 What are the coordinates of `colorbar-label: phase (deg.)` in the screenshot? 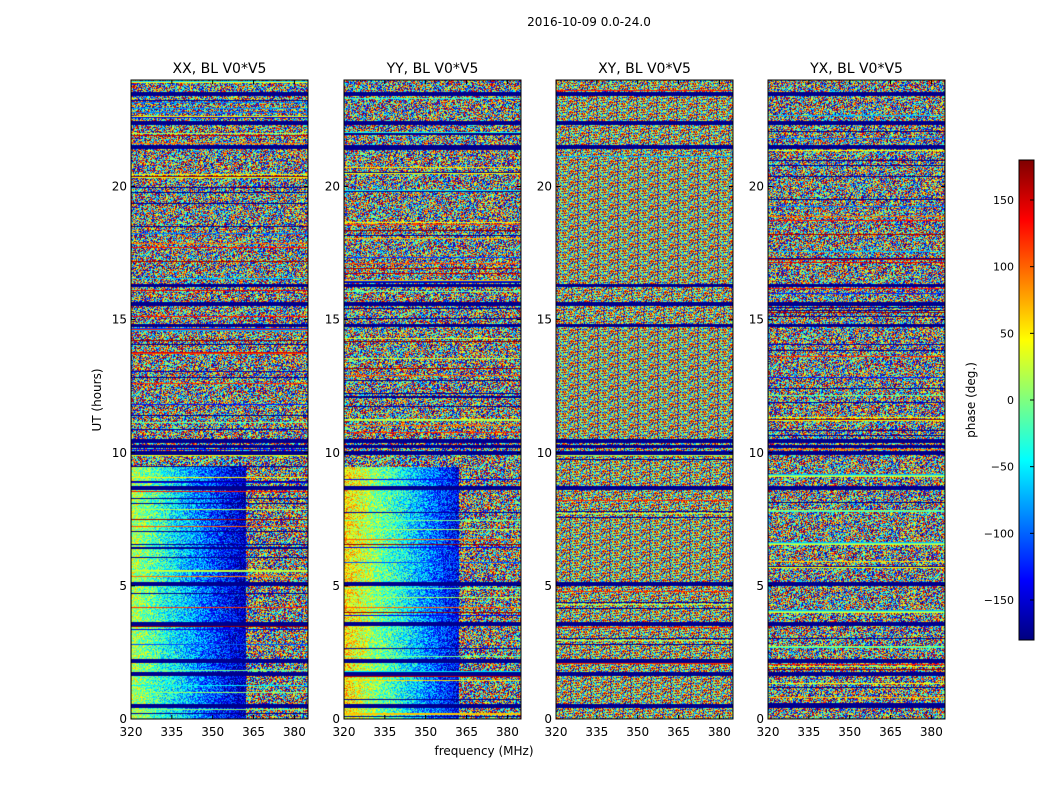 It's located at (971, 400).